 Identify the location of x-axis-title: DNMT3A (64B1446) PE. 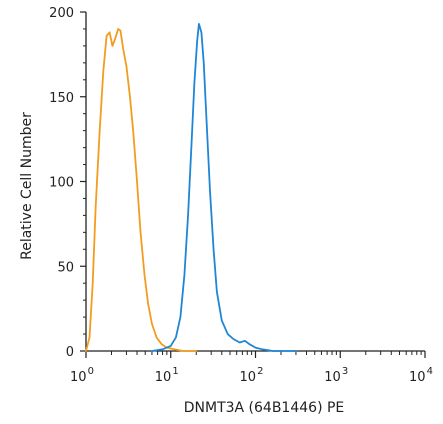
(264, 408).